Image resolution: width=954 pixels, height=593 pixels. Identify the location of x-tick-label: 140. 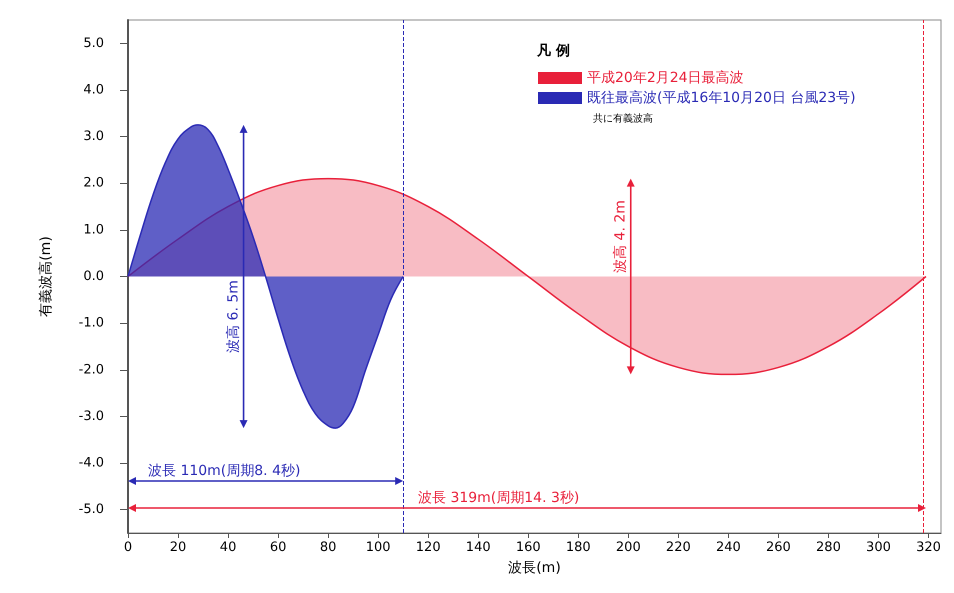
(478, 547).